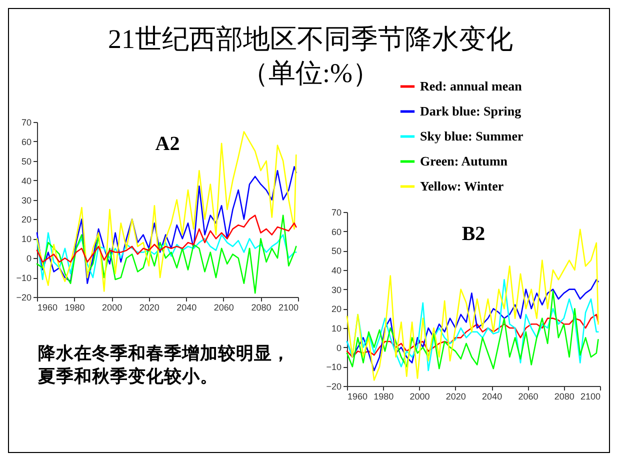  What do you see at coordinates (472, 136) in the screenshot?
I see `legend-label: Sky blue: Summer` at bounding box center [472, 136].